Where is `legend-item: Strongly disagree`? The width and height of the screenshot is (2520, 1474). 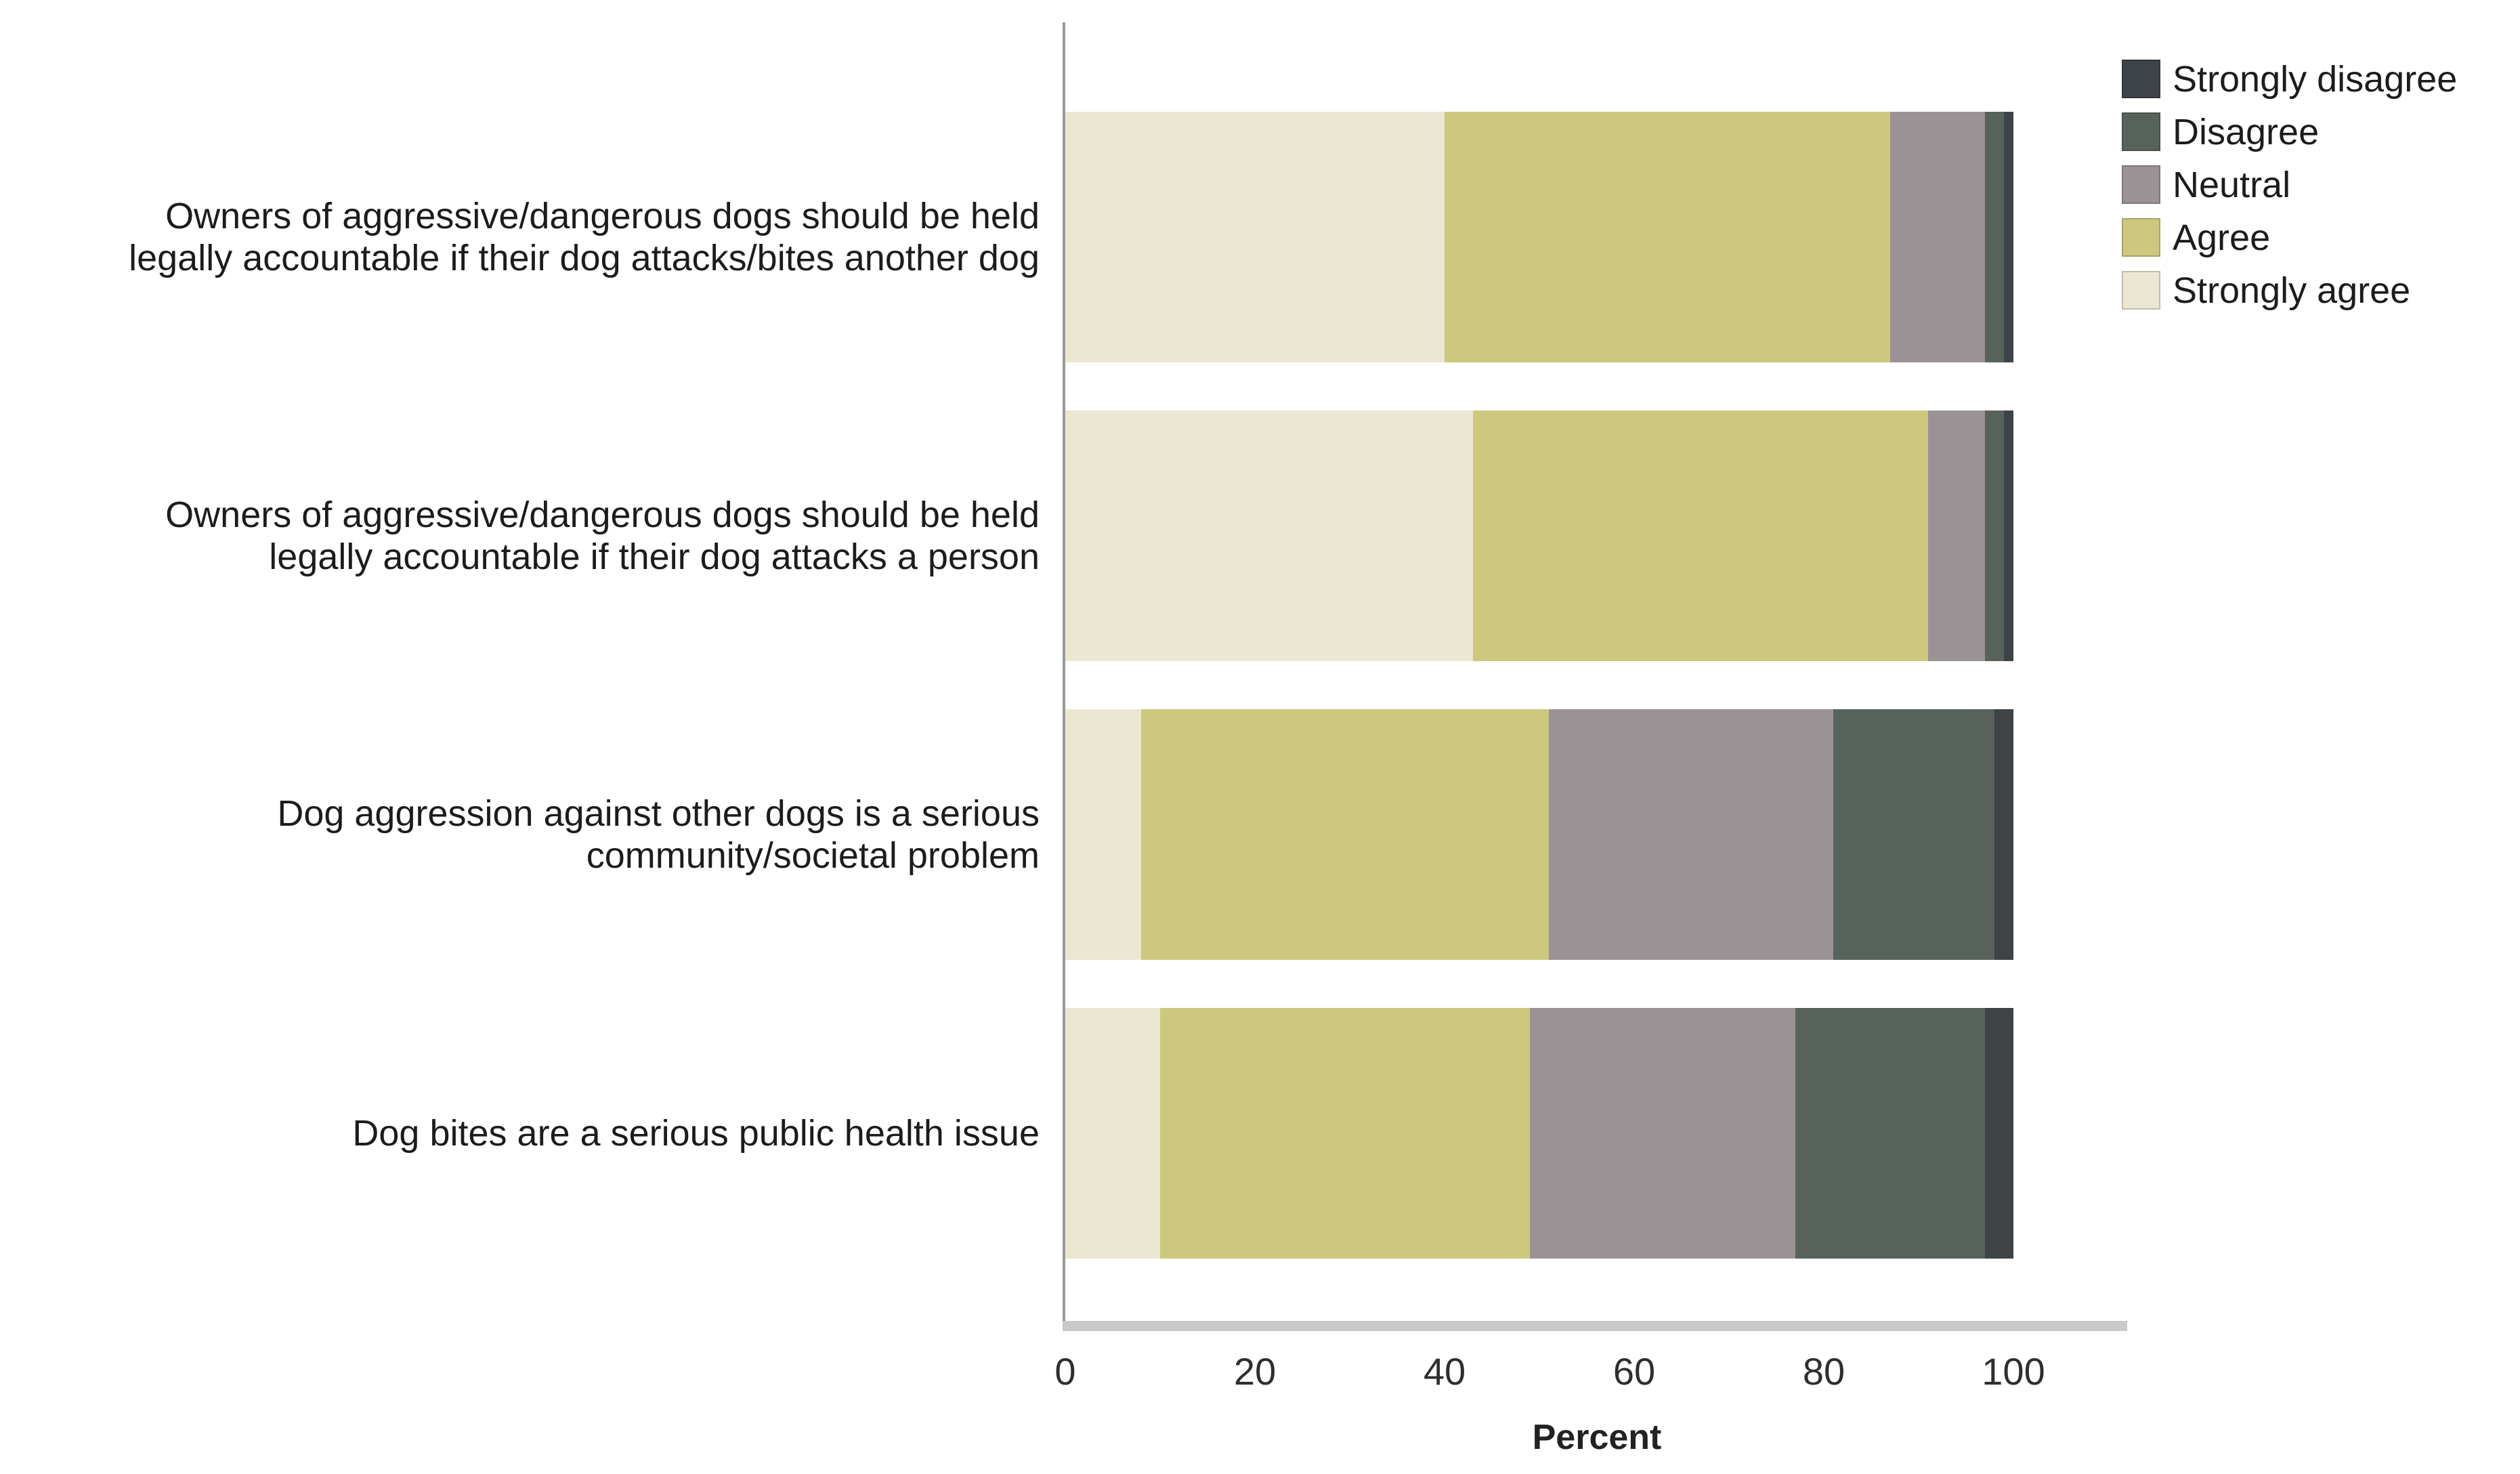 legend-item: Strongly disagree is located at coordinates (2290, 79).